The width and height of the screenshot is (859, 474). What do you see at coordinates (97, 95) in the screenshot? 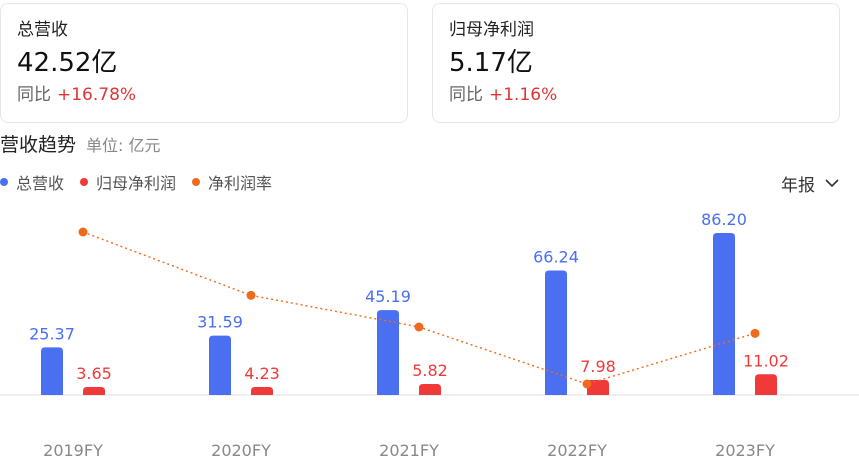
I see `revenue-change-value: +16.78%` at bounding box center [97, 95].